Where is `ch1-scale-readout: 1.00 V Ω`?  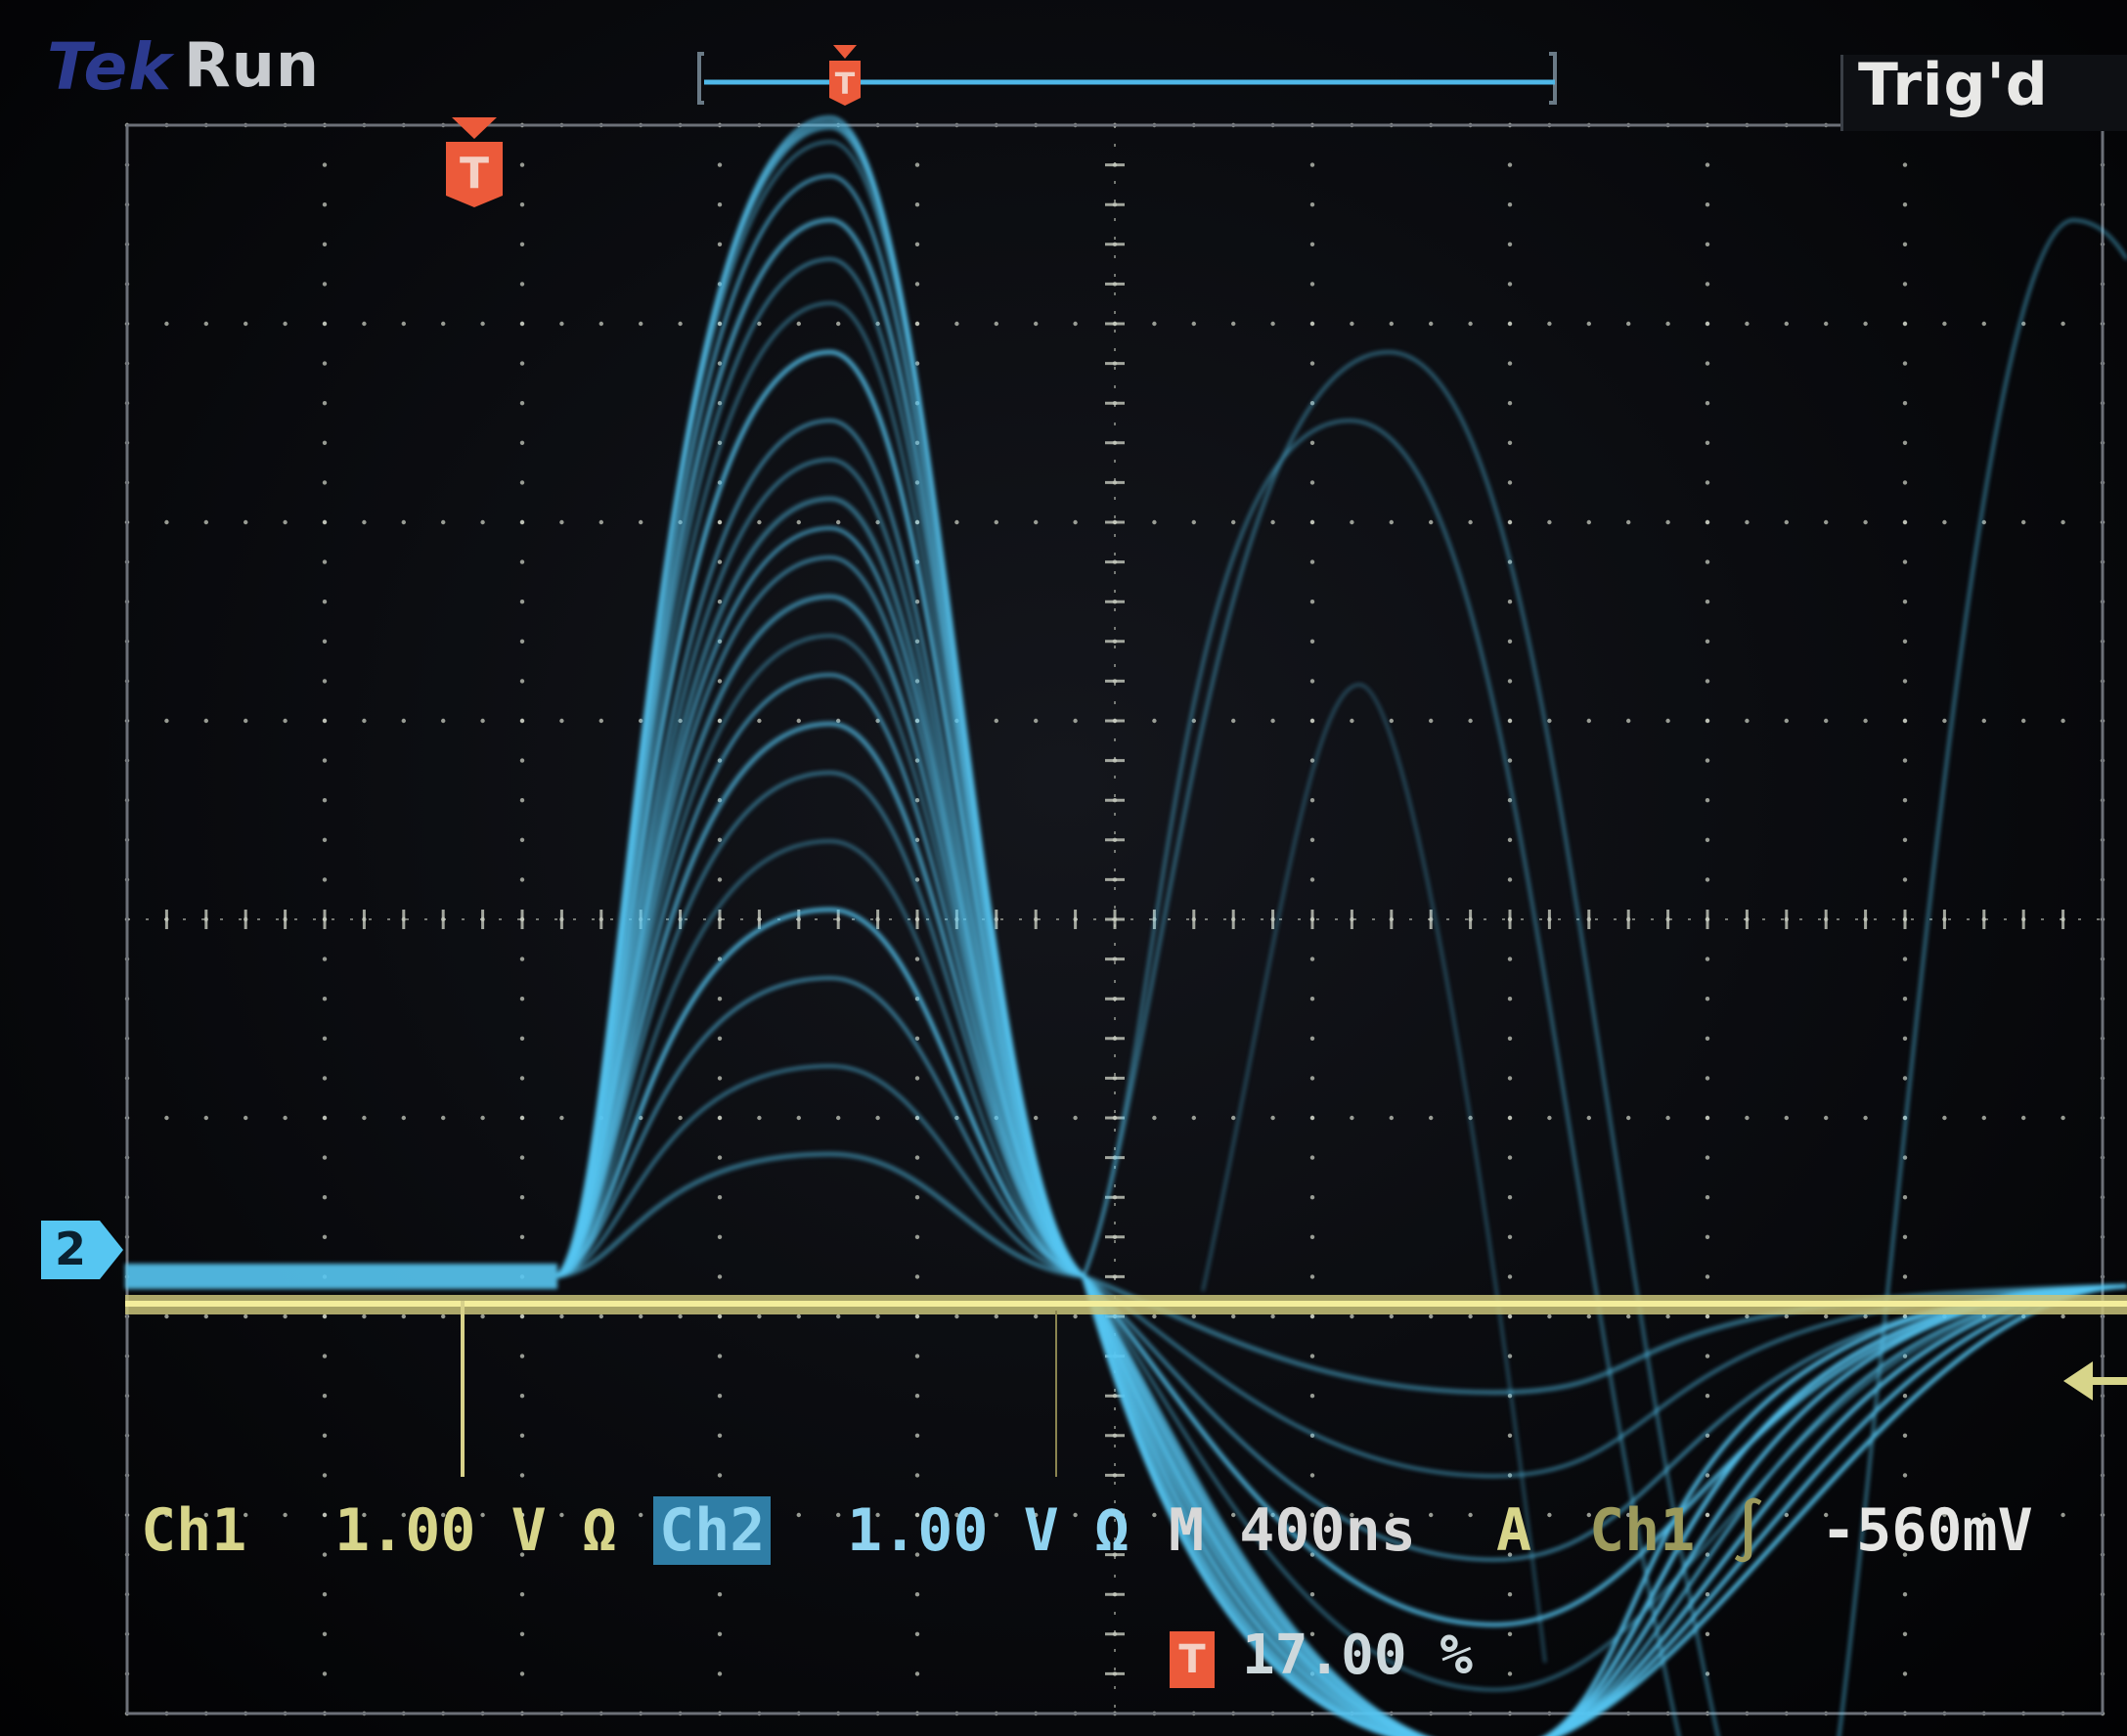
ch1-scale-readout: 1.00 V Ω is located at coordinates (475, 1530).